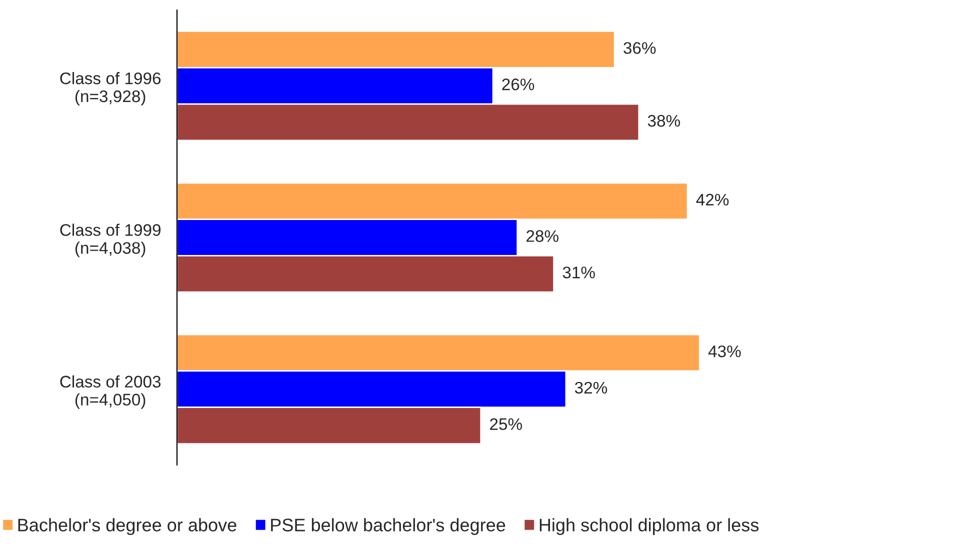  I want to click on data-label: 25%, so click(506, 424).